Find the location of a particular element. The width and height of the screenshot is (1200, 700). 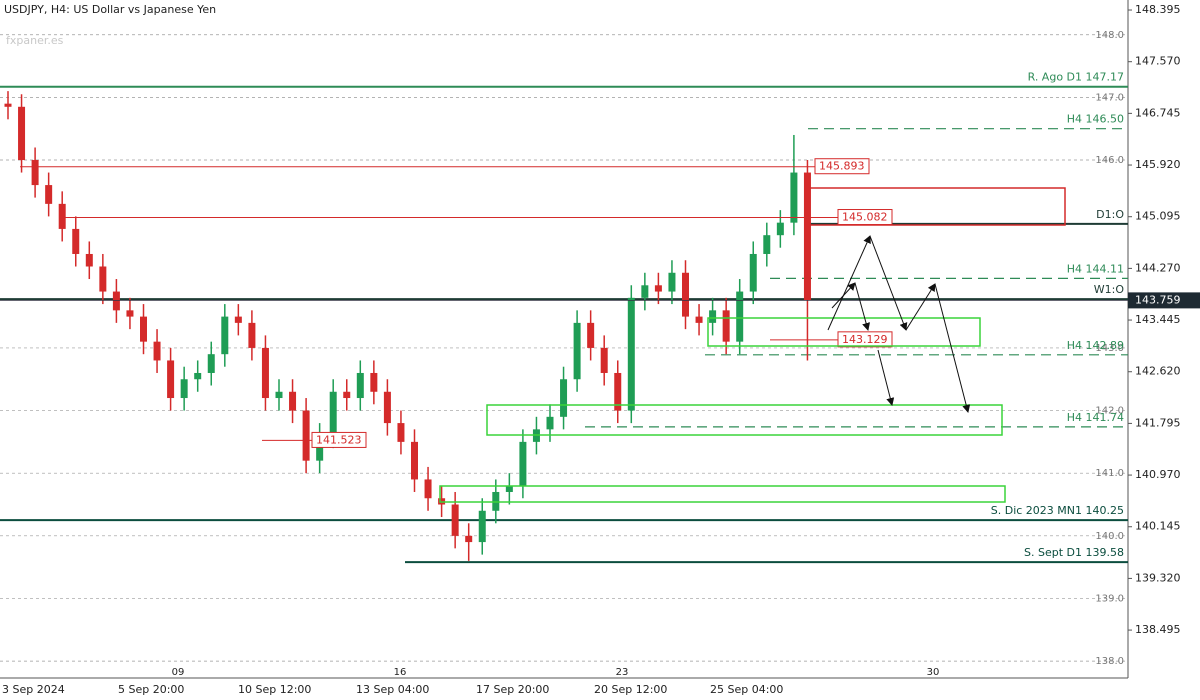

level-label: S. Dic 2023 MN1 140.25 is located at coordinates (1057, 510).